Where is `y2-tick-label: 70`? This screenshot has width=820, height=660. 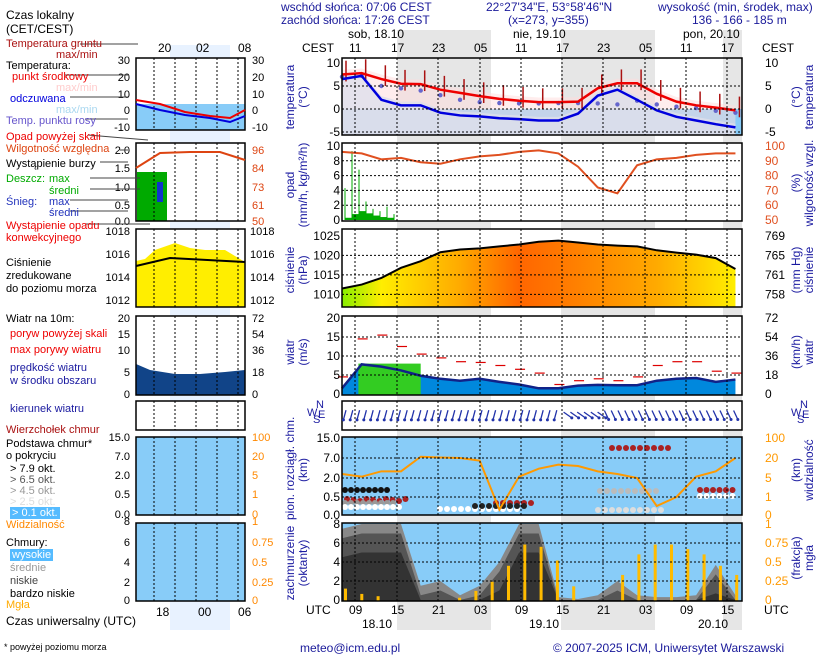 y2-tick-label: 70 is located at coordinates (772, 190).